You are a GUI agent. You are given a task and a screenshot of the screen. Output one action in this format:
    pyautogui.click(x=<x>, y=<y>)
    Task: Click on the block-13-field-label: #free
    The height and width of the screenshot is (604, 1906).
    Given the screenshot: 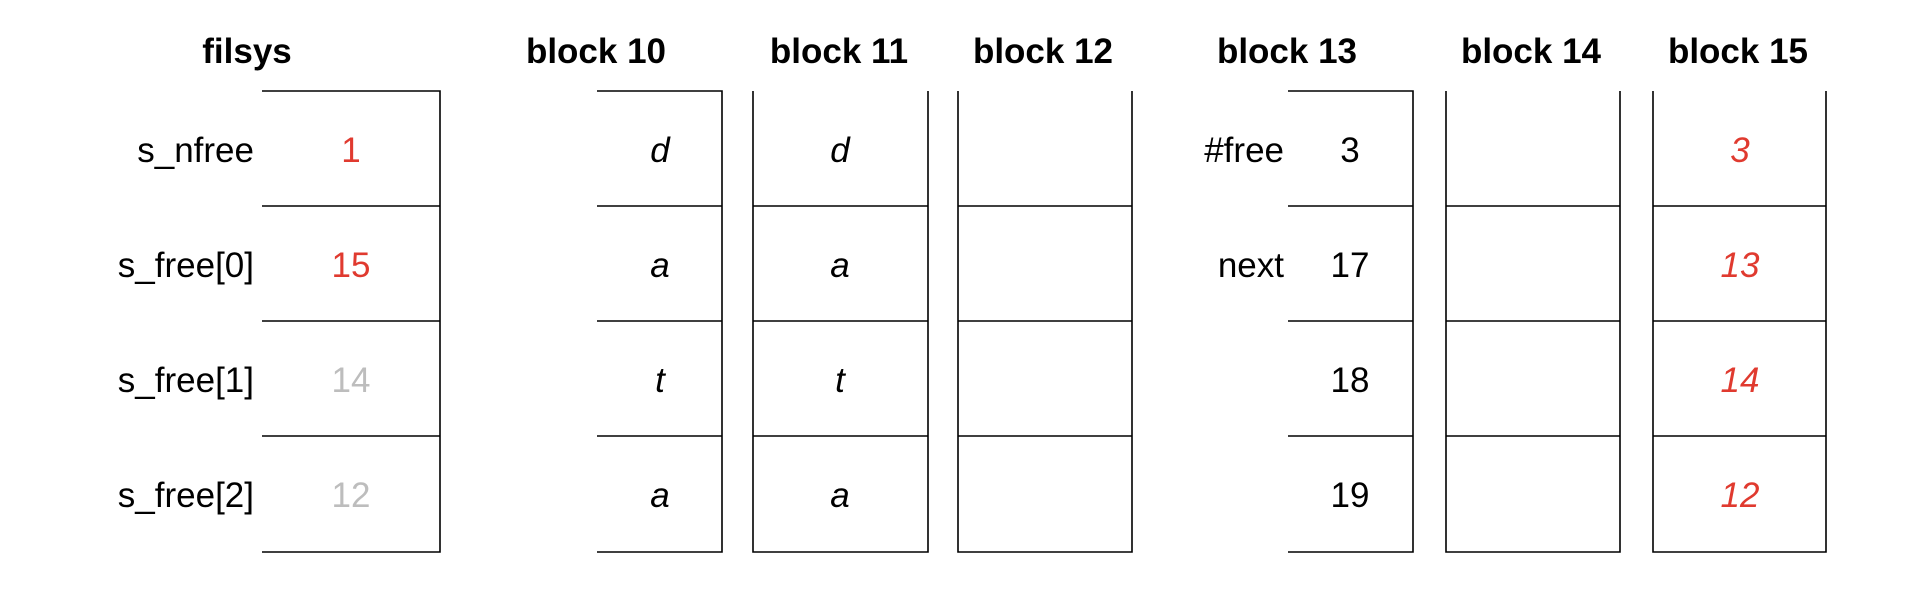 What is the action you would take?
    pyautogui.click(x=1244, y=150)
    